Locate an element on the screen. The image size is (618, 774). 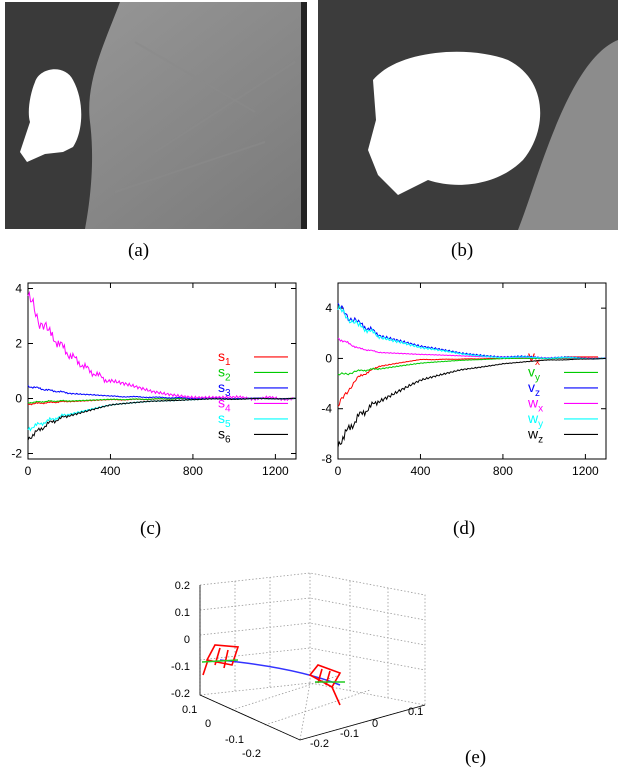
series-wy-line is located at coordinates (472, 332).